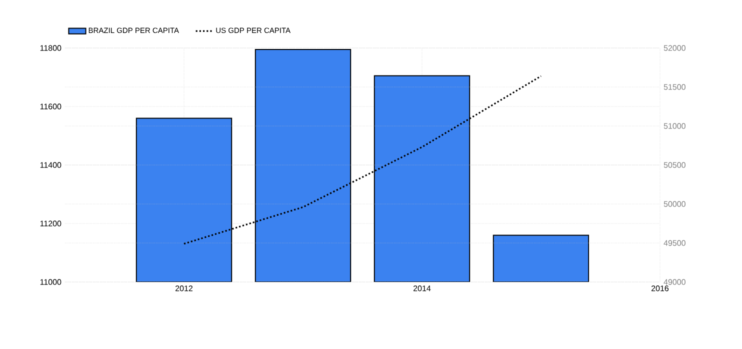 Image resolution: width=742 pixels, height=349 pixels. I want to click on y2-tick-label: 49500, so click(675, 243).